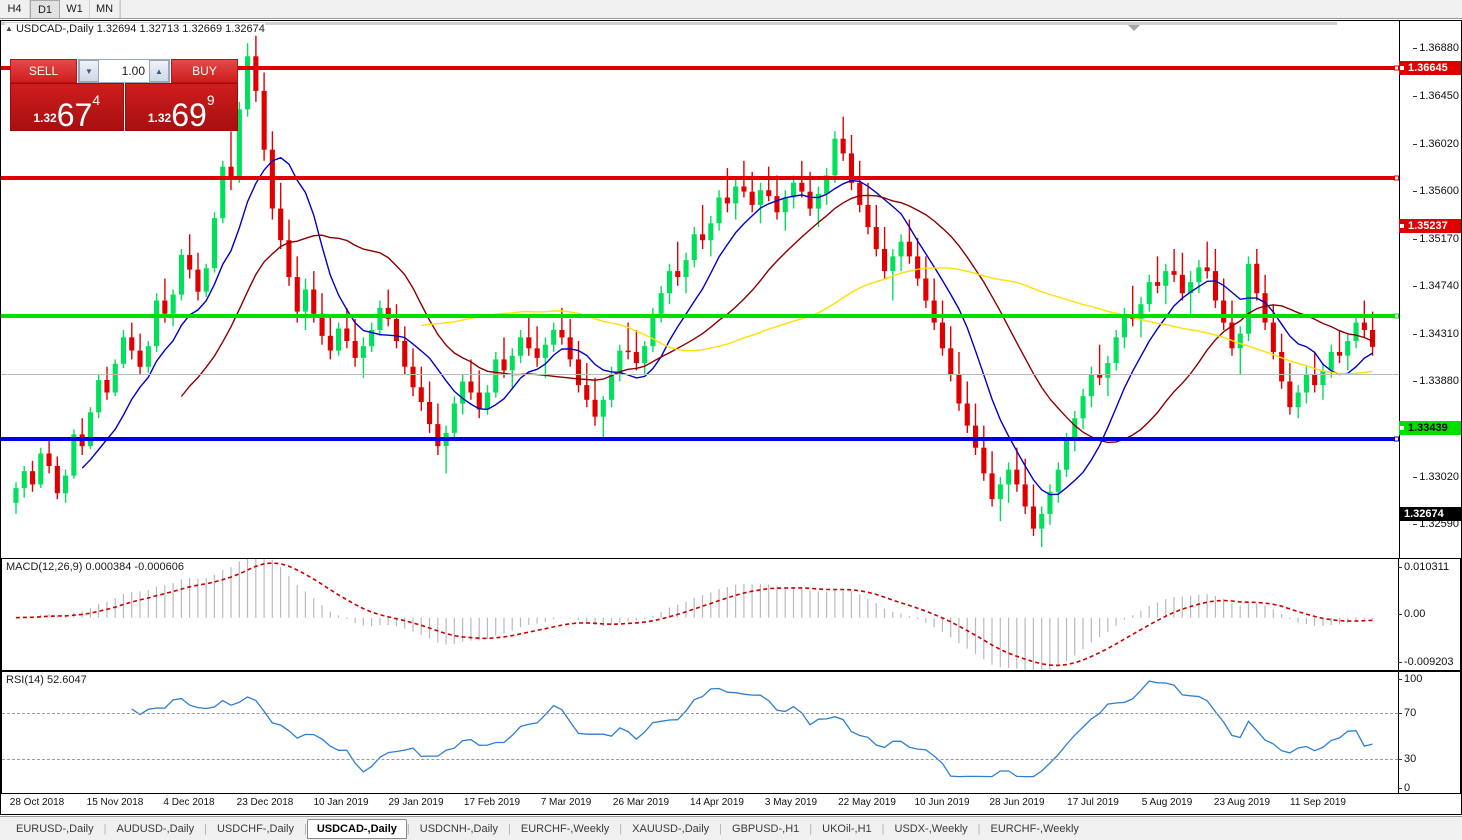  What do you see at coordinates (1426, 662) in the screenshot?
I see `macd-tick: -0.009203` at bounding box center [1426, 662].